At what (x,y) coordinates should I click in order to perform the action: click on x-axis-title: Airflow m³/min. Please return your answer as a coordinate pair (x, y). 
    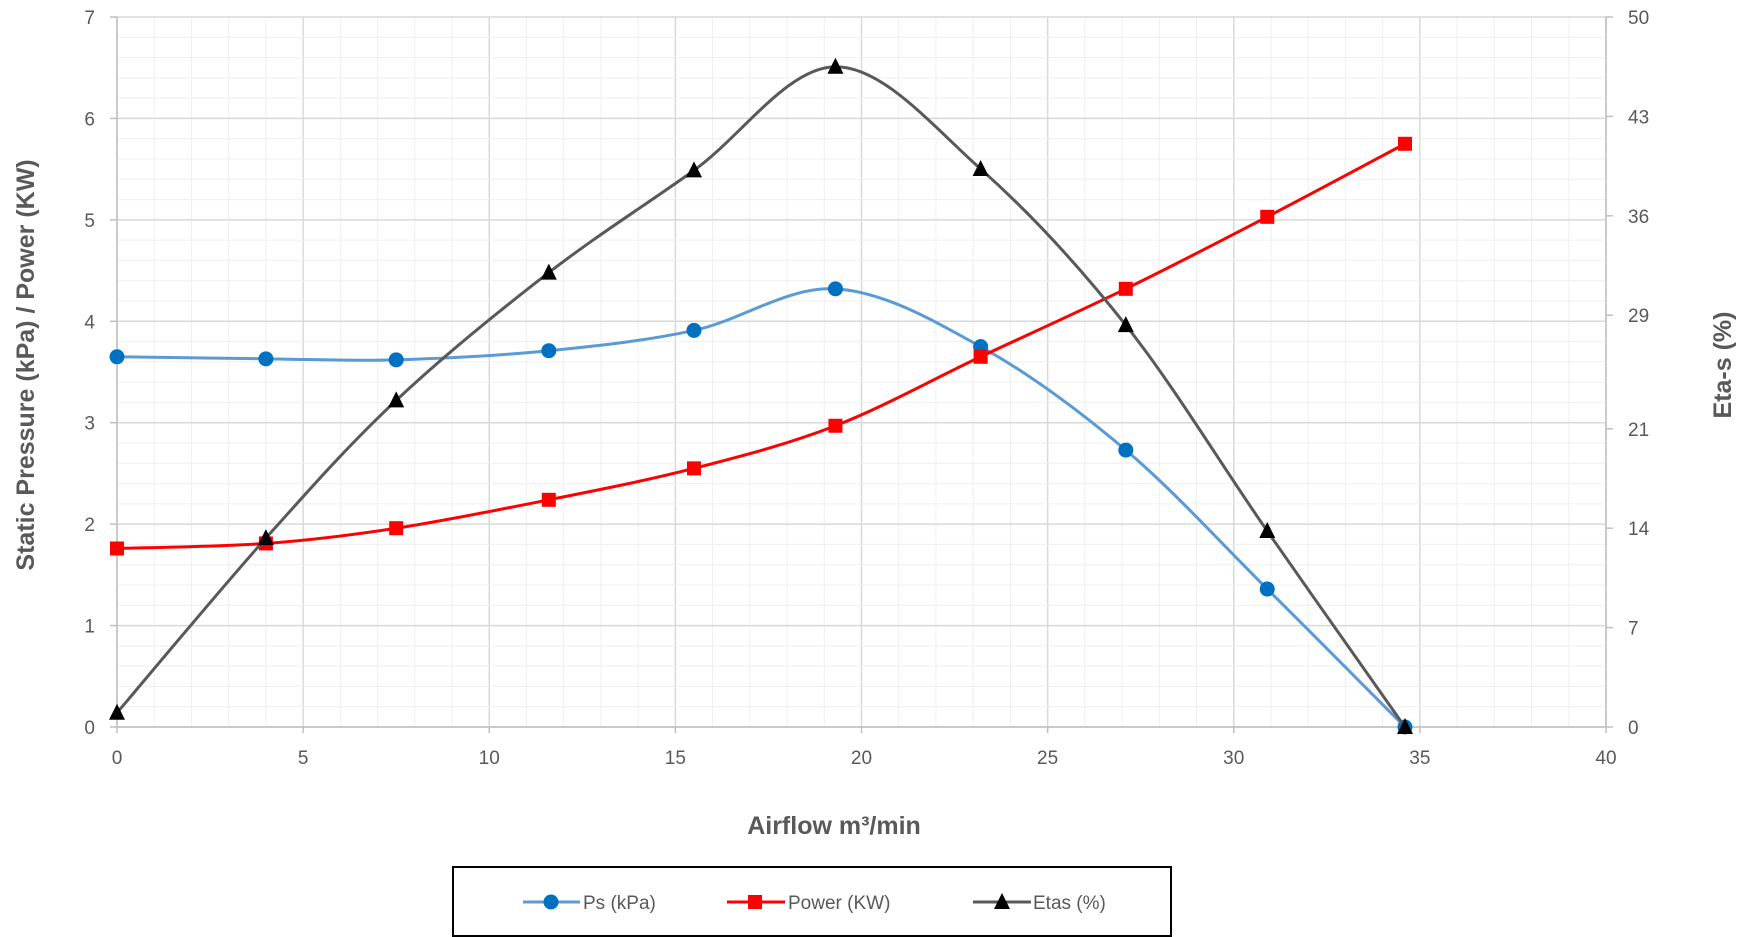
    Looking at the image, I should click on (834, 826).